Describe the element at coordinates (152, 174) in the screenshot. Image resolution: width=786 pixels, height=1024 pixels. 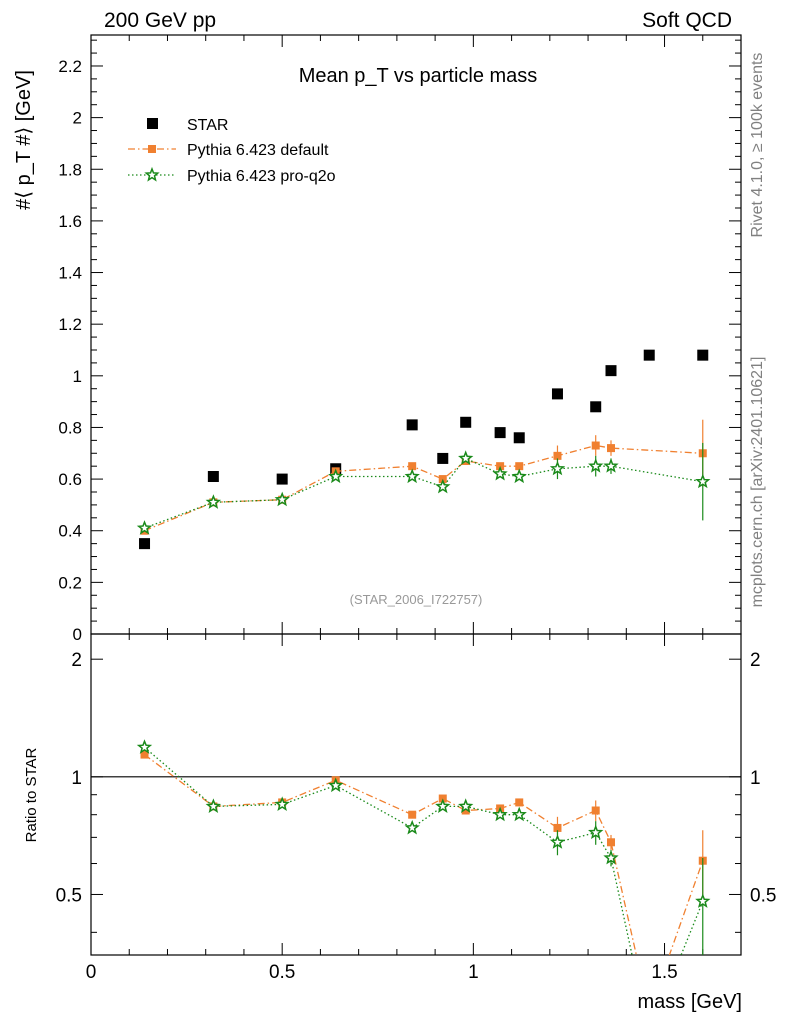
I see `legend-proq2o-marker` at that location.